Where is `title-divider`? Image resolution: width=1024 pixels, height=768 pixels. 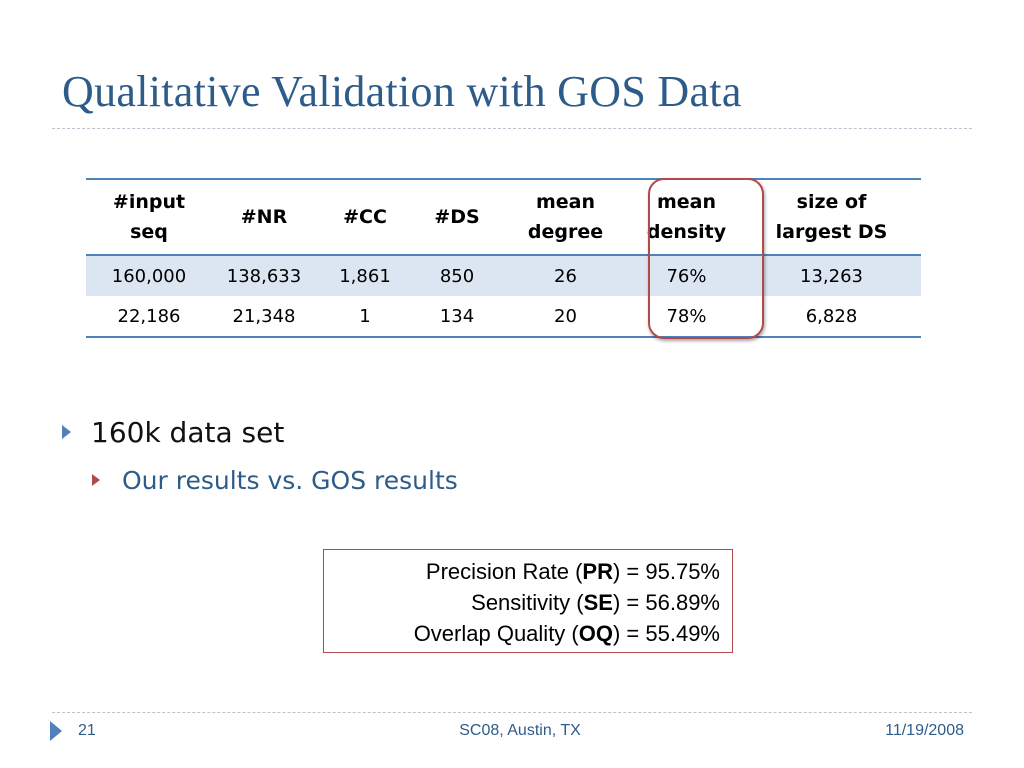
title-divider is located at coordinates (512, 128).